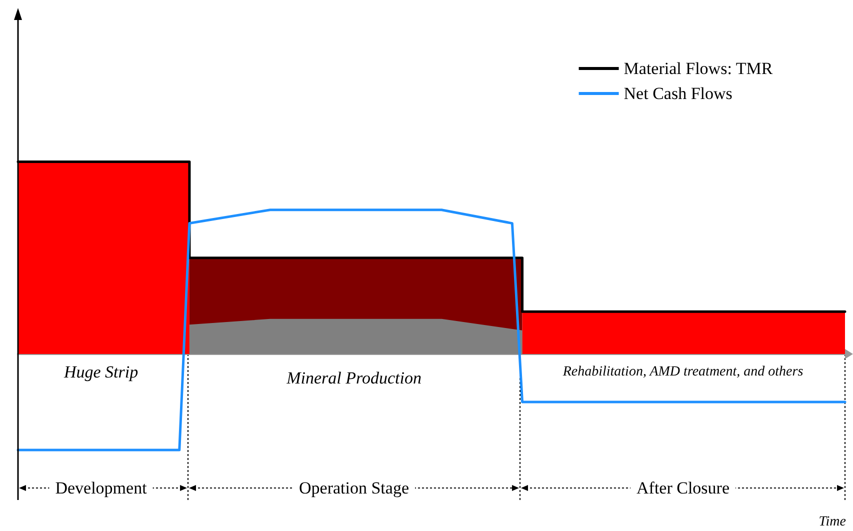 This screenshot has height=531, width=853. What do you see at coordinates (101, 488) in the screenshot?
I see `text: Development` at bounding box center [101, 488].